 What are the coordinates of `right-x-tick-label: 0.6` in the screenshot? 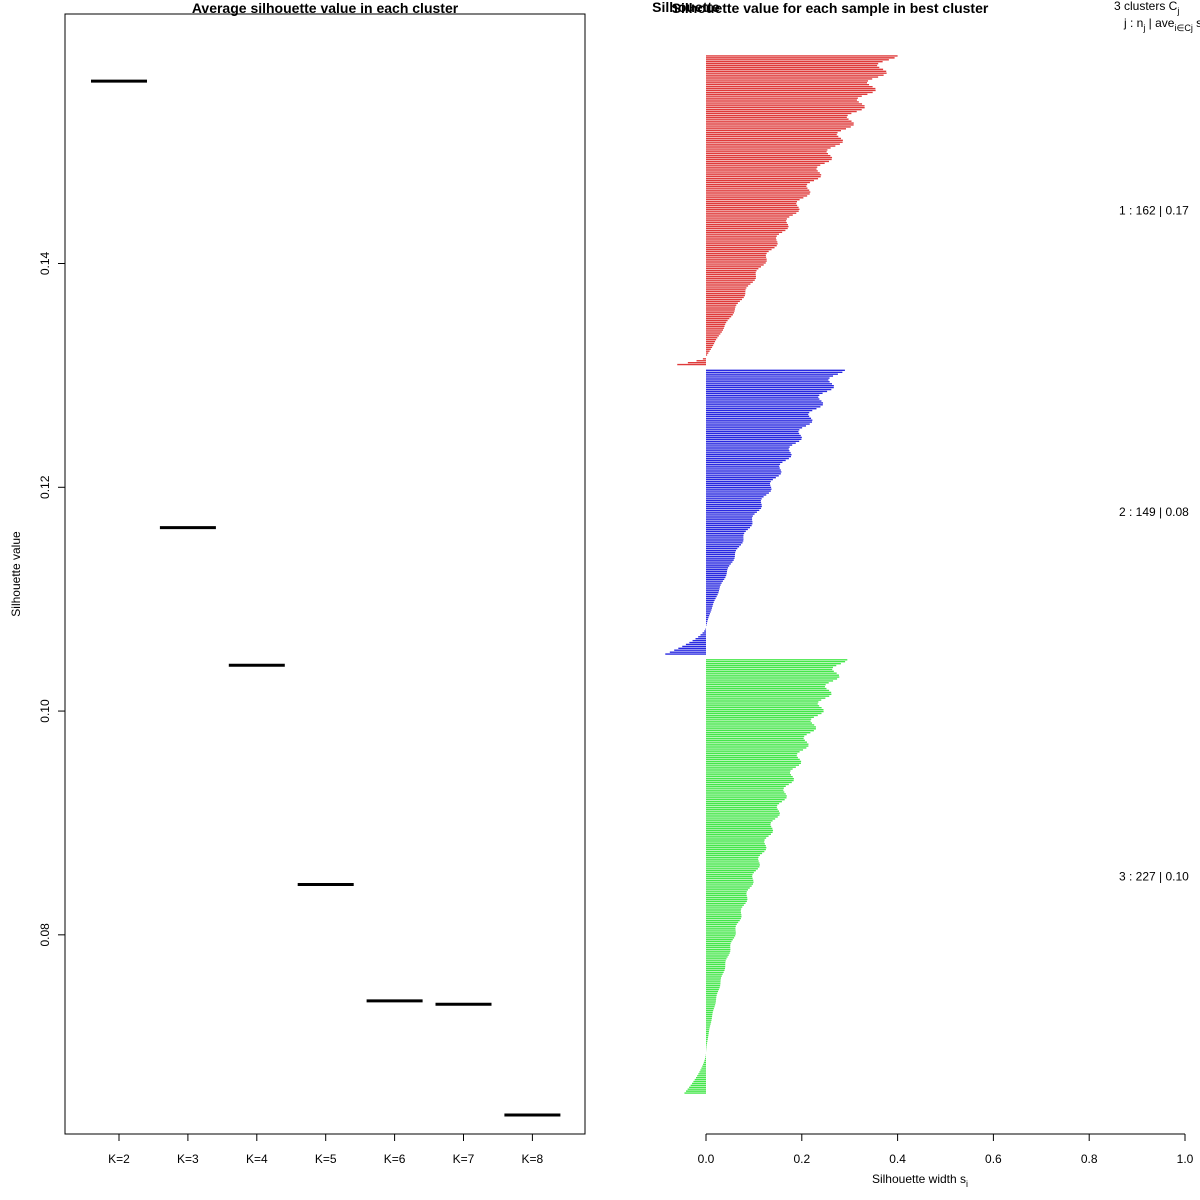 It's located at (993, 1159).